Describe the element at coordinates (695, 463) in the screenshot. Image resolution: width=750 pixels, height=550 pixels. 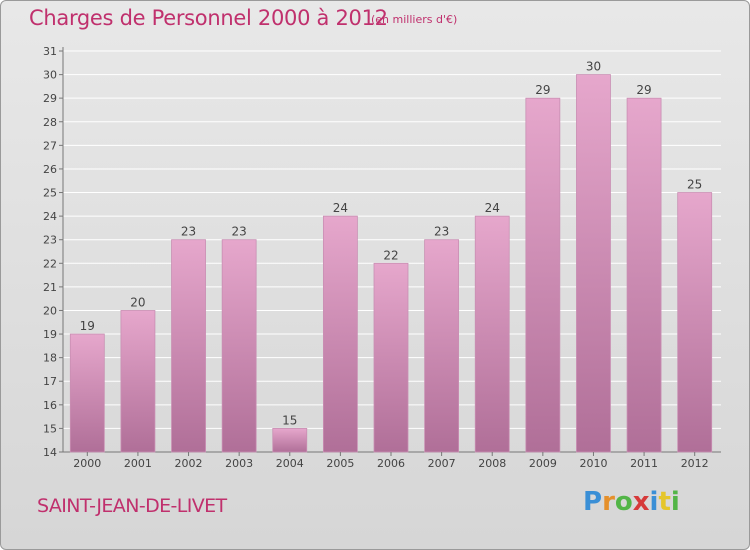
I see `x-tick-label: 2012` at that location.